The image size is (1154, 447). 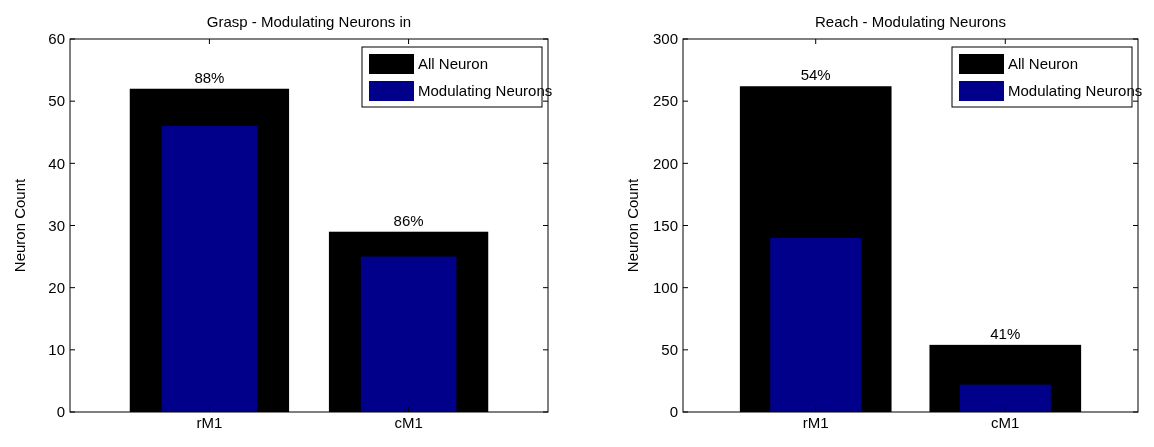 I want to click on y-tick-label: 30, so click(x=56, y=225).